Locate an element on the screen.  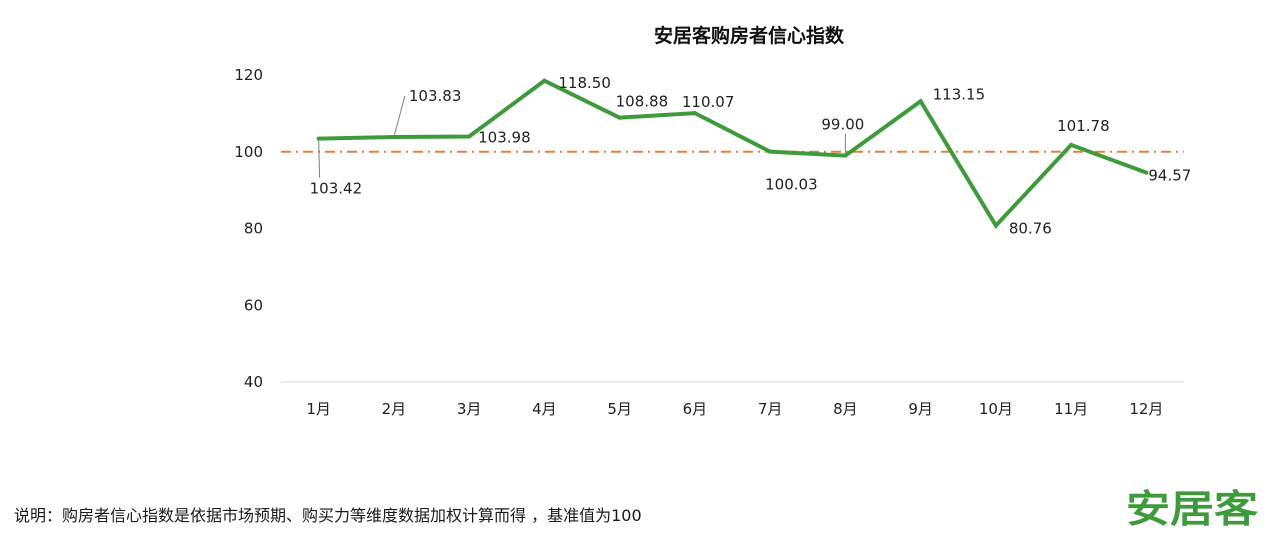
data-label: 103.42 is located at coordinates (336, 189).